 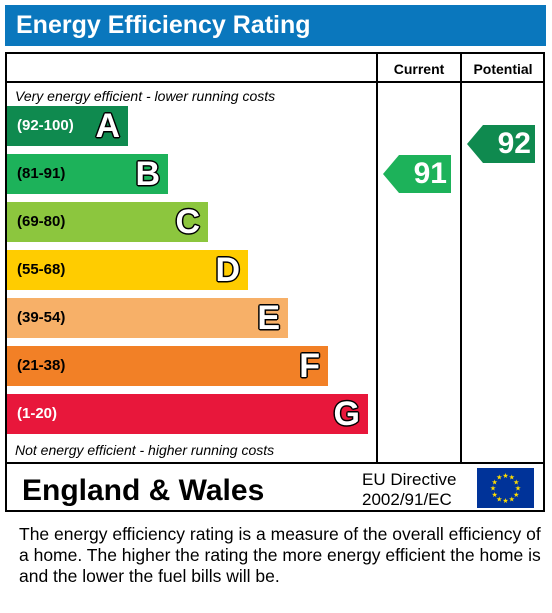 I want to click on band-letter: E, so click(x=268, y=318).